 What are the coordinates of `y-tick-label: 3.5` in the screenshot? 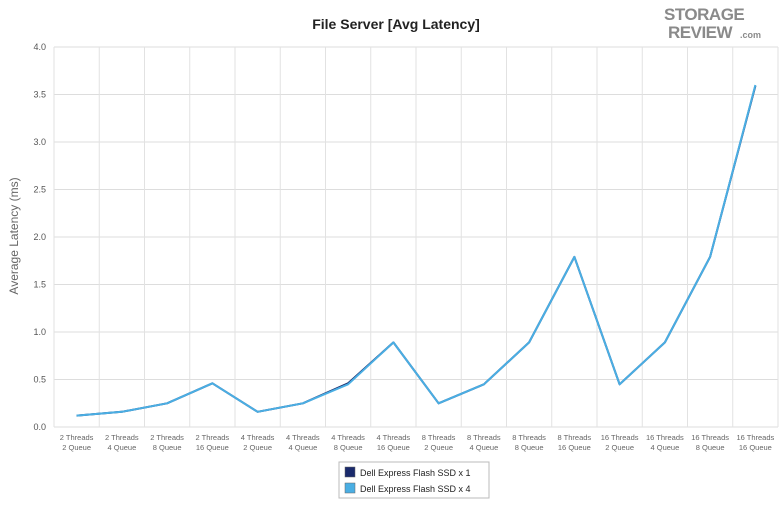 It's located at (39, 95).